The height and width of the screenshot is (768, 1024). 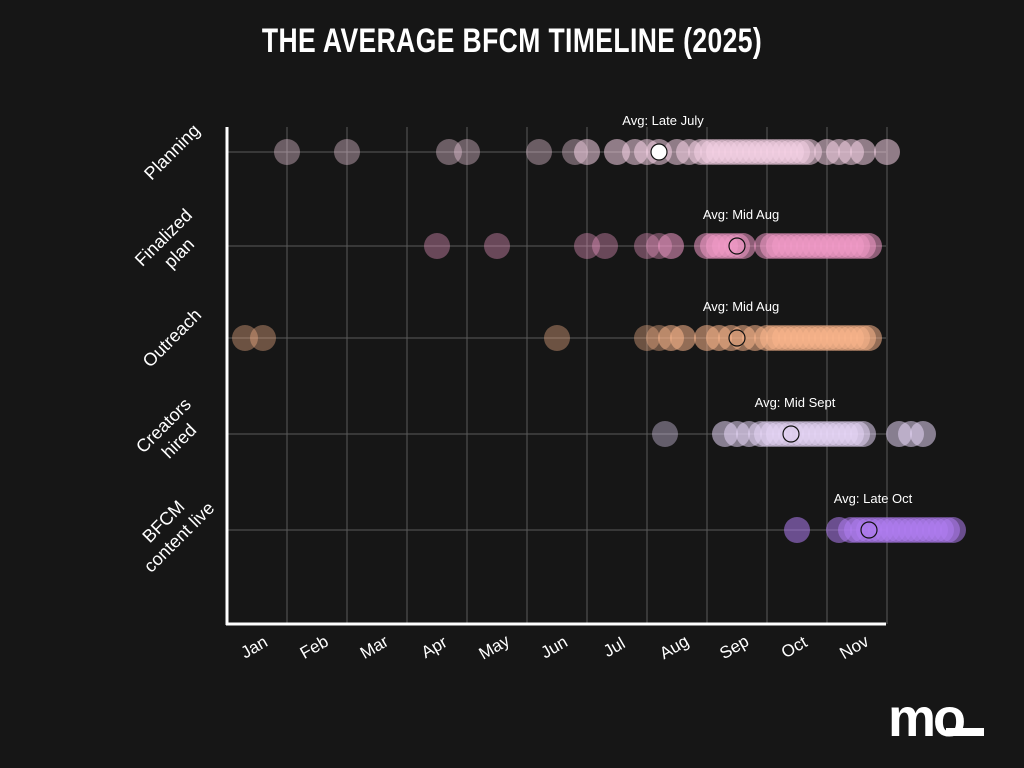 I want to click on x-tick-label: Jan, so click(x=254, y=647).